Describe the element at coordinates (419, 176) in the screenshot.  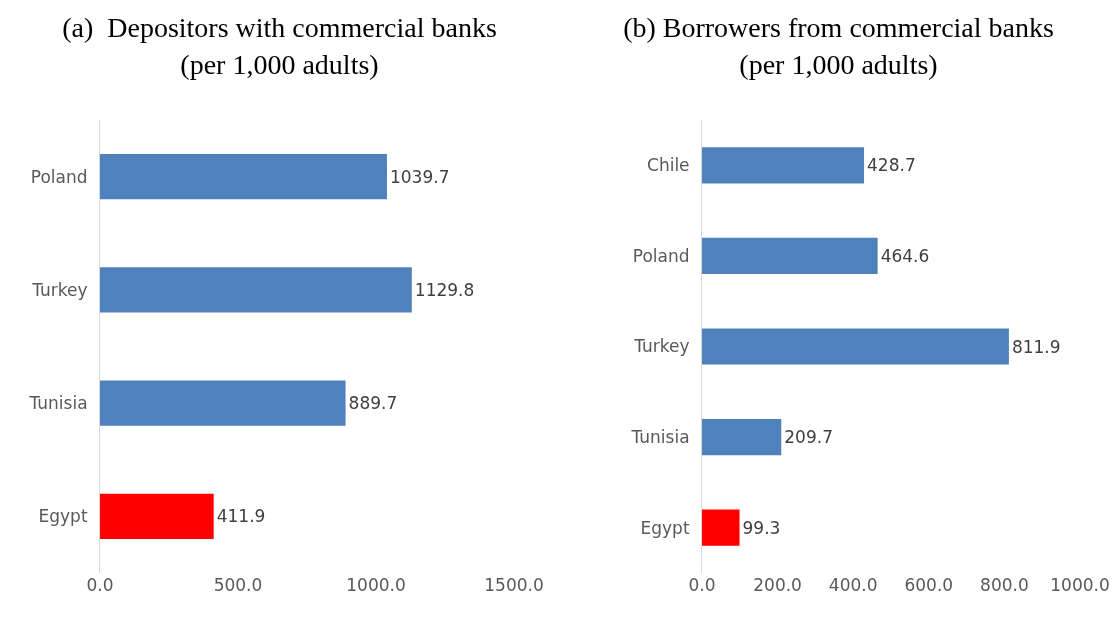
I see `data-label: 1039.7` at that location.